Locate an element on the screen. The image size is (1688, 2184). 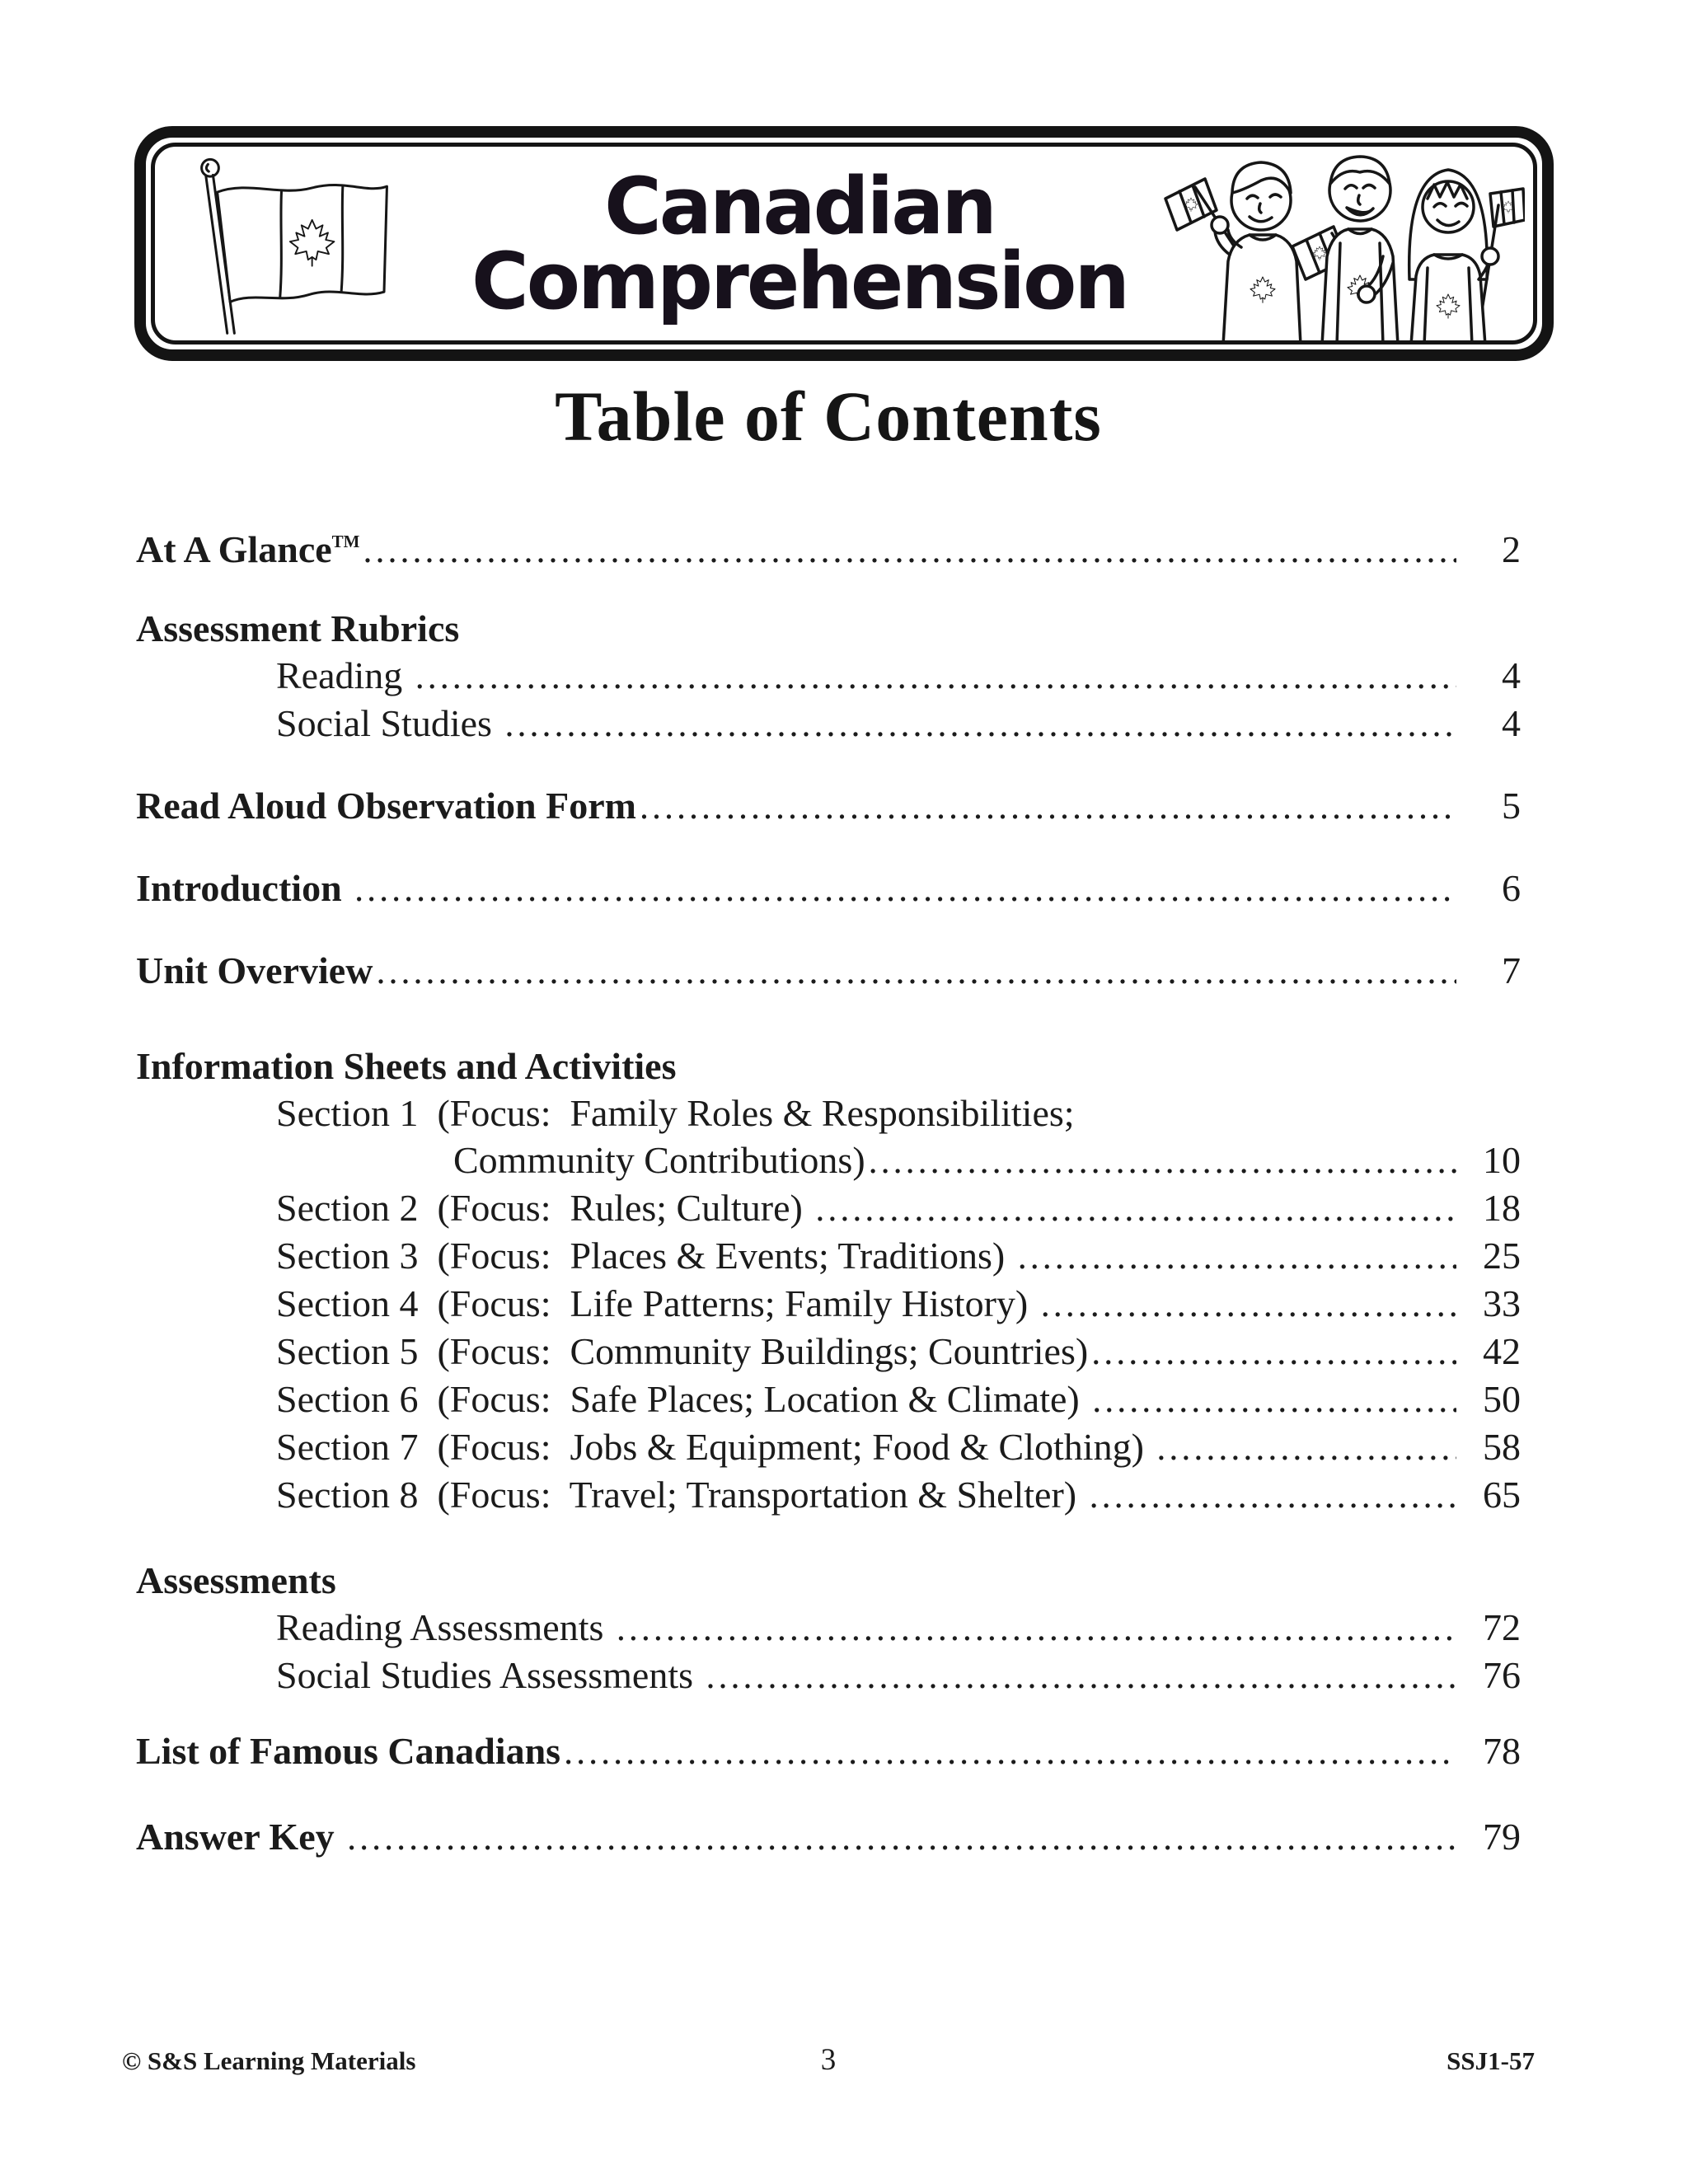
toc-entry-page: 6 is located at coordinates (1511, 888).